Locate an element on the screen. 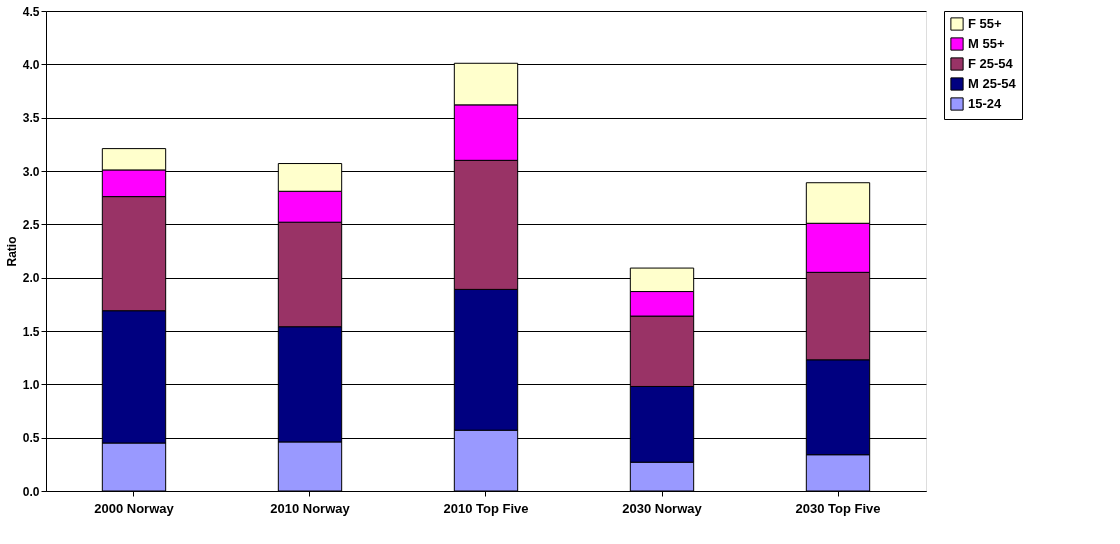 The height and width of the screenshot is (544, 1120). y-tick-label: 2.5 is located at coordinates (31, 224).